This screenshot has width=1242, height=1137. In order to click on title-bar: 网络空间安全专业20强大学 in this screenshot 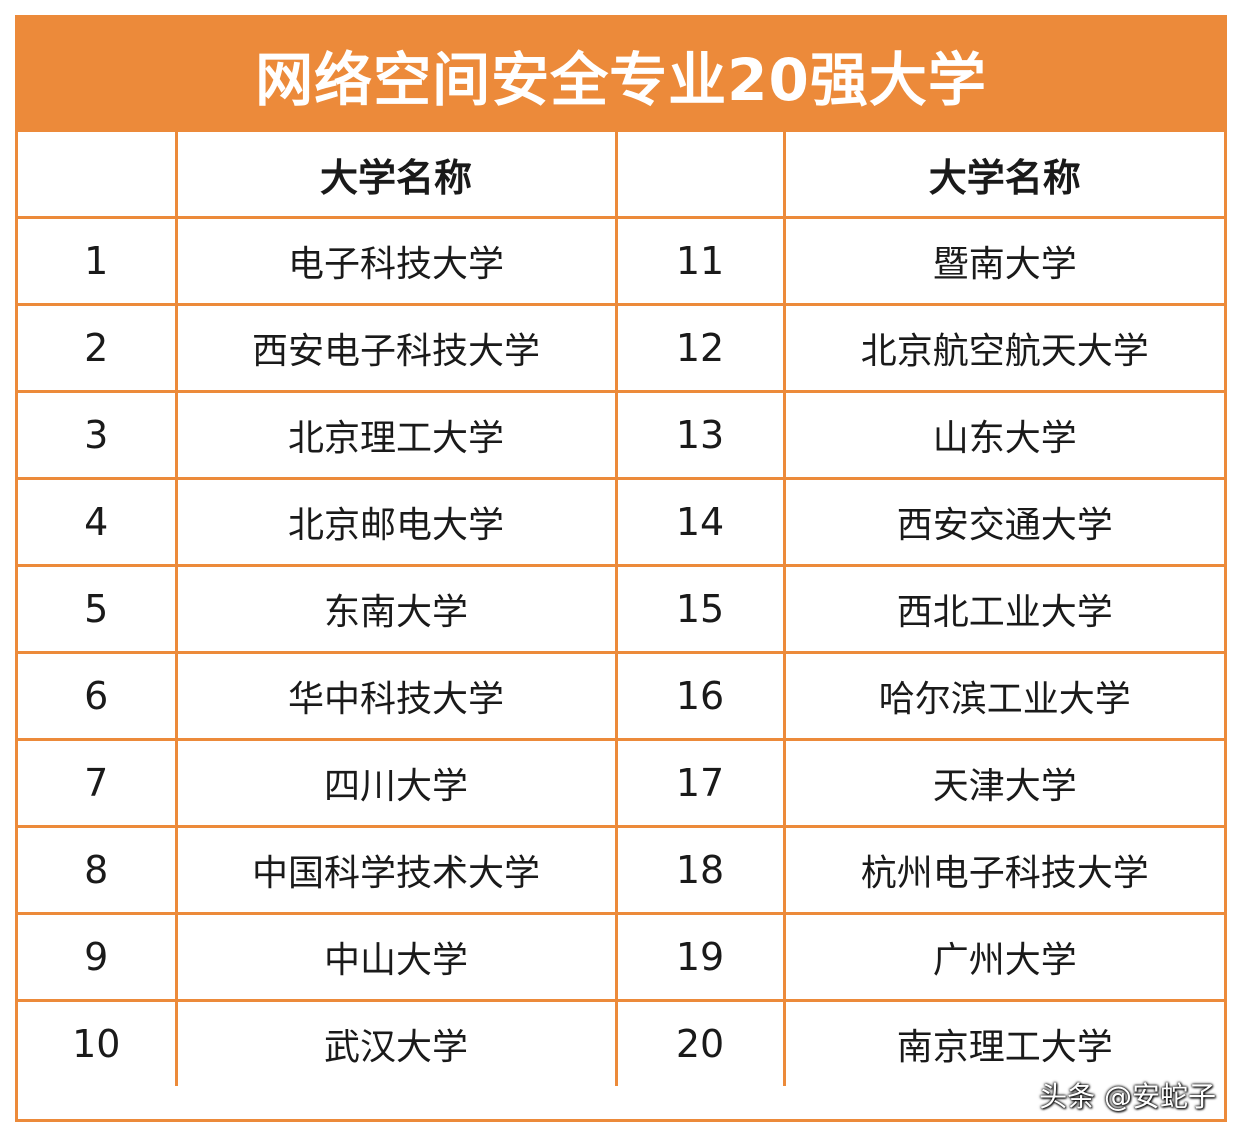, I will do `click(621, 75)`.